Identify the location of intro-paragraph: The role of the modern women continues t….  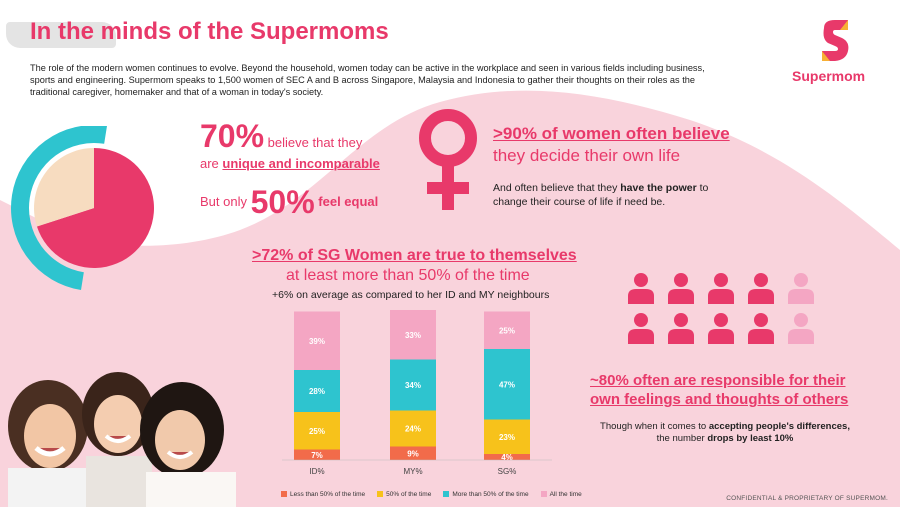
(367, 80).